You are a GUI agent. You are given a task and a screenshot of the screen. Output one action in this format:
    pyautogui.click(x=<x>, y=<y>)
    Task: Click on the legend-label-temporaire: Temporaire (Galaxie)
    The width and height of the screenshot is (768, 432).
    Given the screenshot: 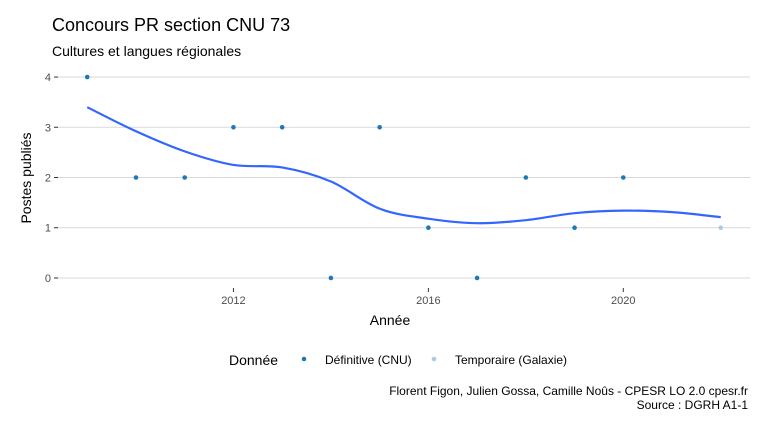 What is the action you would take?
    pyautogui.click(x=511, y=360)
    